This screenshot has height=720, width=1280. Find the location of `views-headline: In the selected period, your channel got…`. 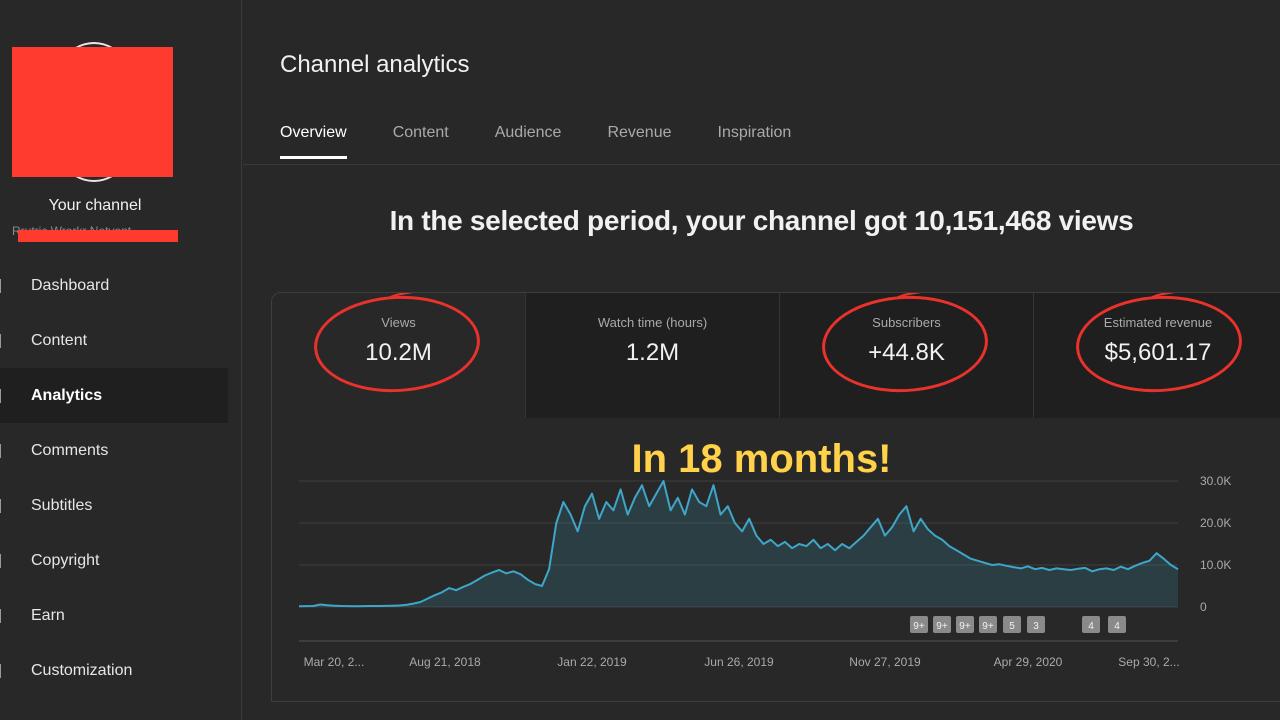

views-headline: In the selected period, your channel got… is located at coordinates (761, 220).